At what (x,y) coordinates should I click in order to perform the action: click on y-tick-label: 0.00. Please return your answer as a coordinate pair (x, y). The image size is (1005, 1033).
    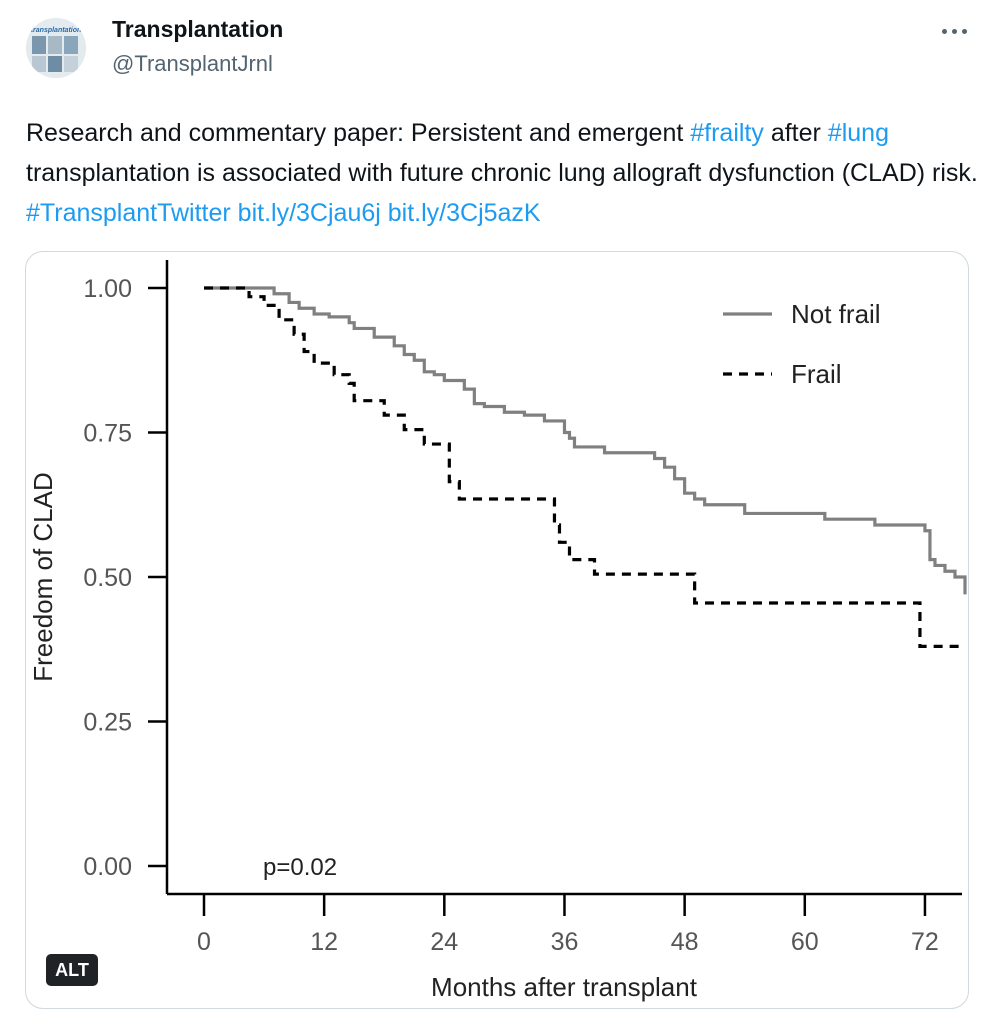
    Looking at the image, I should click on (107, 867).